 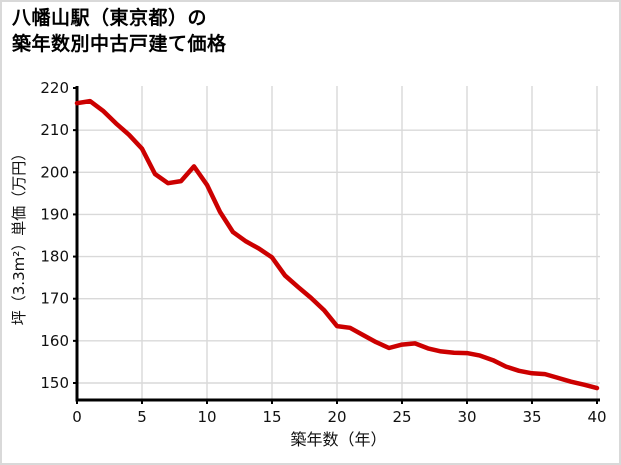 I want to click on y-tick-label: 170, so click(x=54, y=299).